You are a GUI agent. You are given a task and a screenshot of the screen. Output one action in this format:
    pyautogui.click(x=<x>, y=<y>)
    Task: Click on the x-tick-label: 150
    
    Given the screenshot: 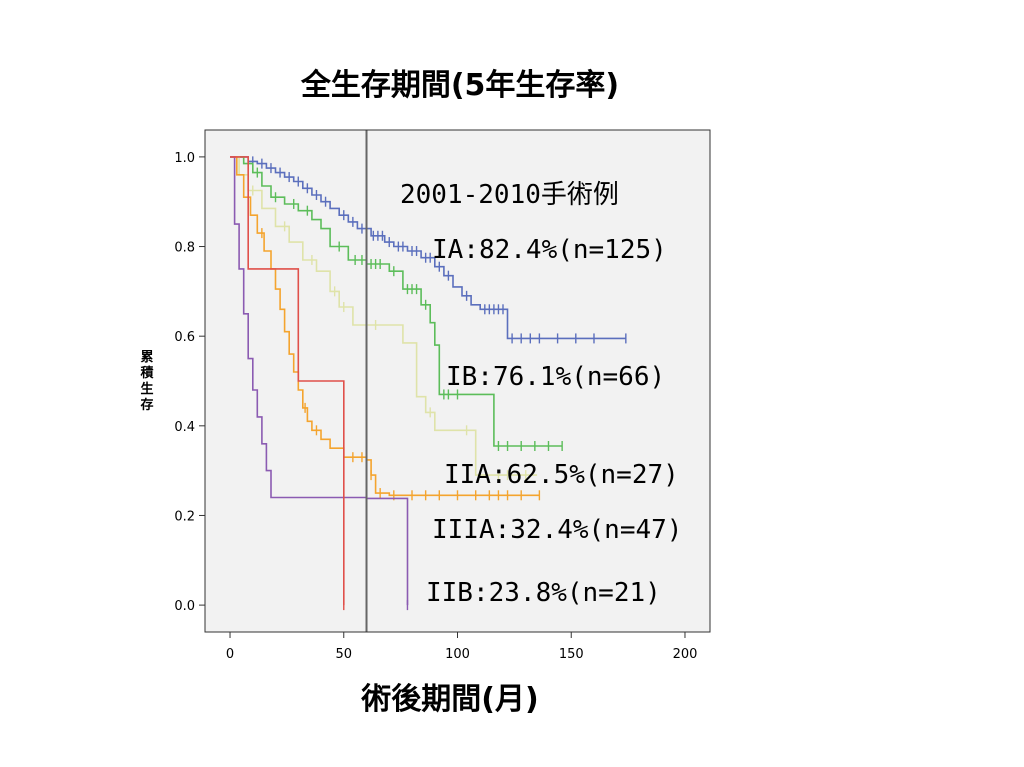 What is the action you would take?
    pyautogui.click(x=571, y=654)
    